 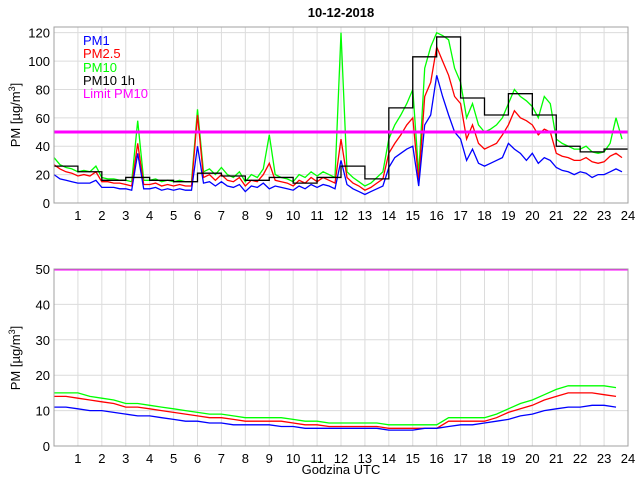 What do you see at coordinates (96, 40) in the screenshot?
I see `legend-pm1: PM1` at bounding box center [96, 40].